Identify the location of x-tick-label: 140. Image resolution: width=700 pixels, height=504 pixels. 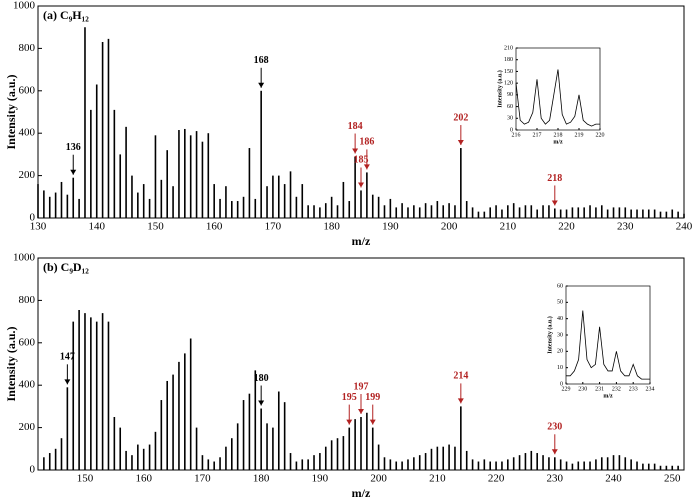
(96, 227).